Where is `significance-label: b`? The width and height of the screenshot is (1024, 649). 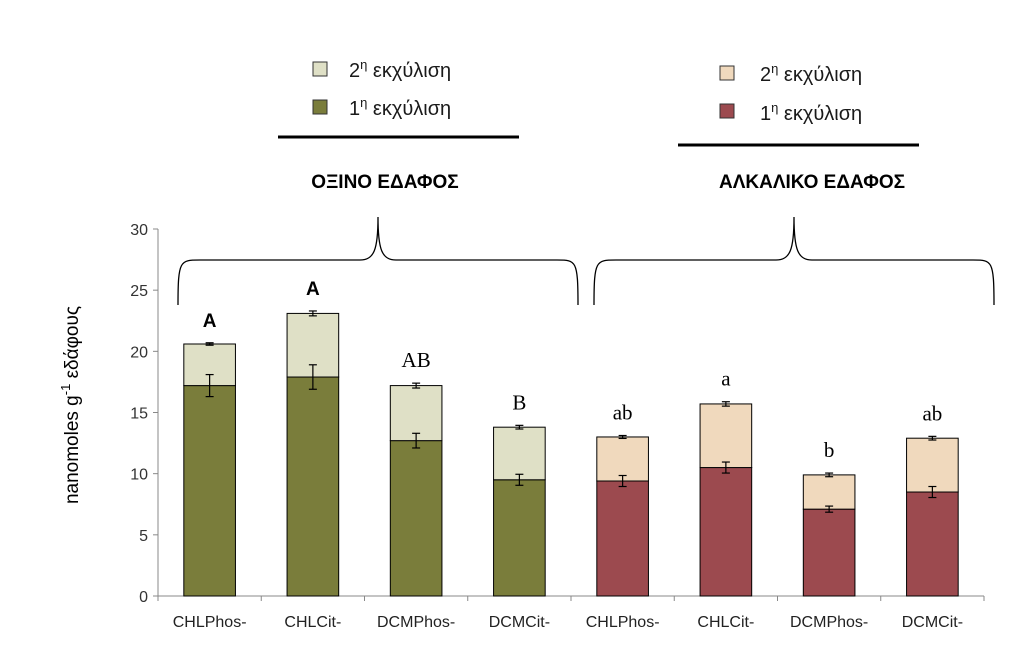
significance-label: b is located at coordinates (829, 450).